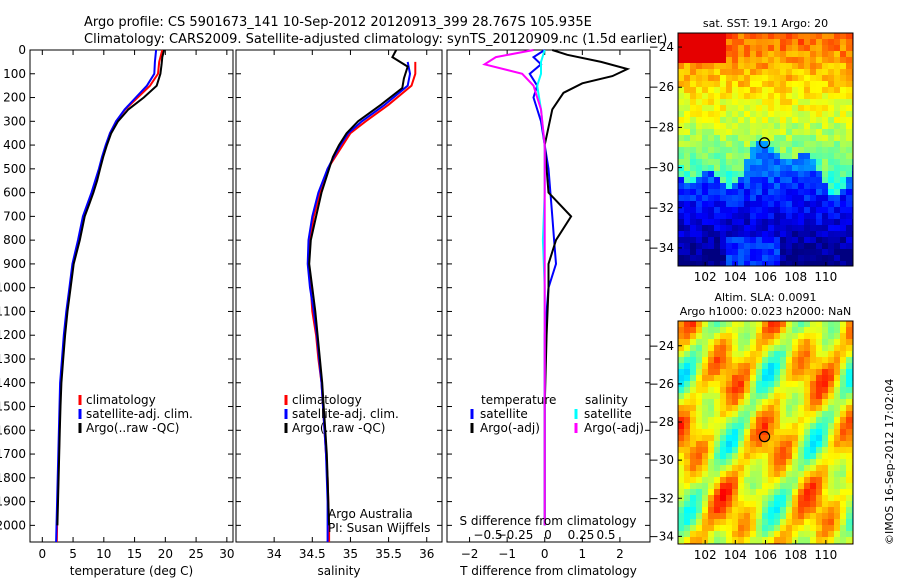 Image resolution: width=900 pixels, height=580 pixels. I want to click on x-tick-label: 0, so click(42, 554).